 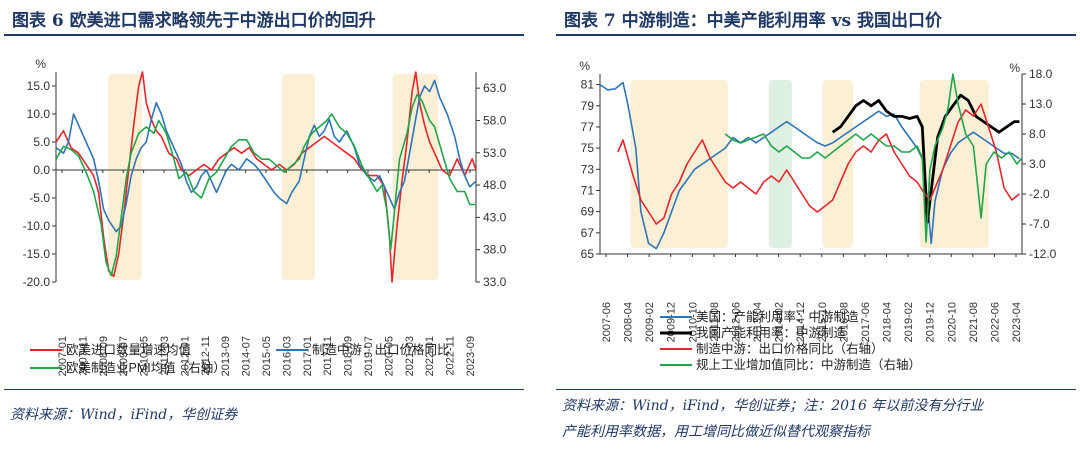 What do you see at coordinates (308, 356) in the screenshot?
I see `x-tick-label: 2017-01` at bounding box center [308, 356].